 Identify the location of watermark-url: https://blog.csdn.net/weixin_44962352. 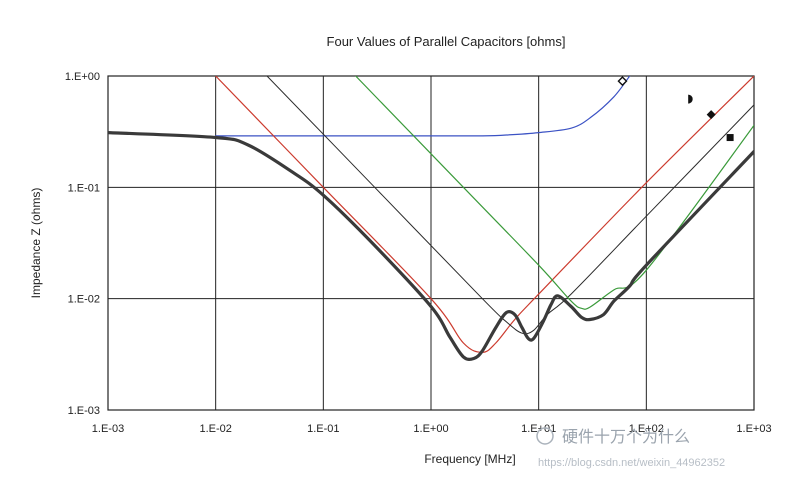
(631, 463).